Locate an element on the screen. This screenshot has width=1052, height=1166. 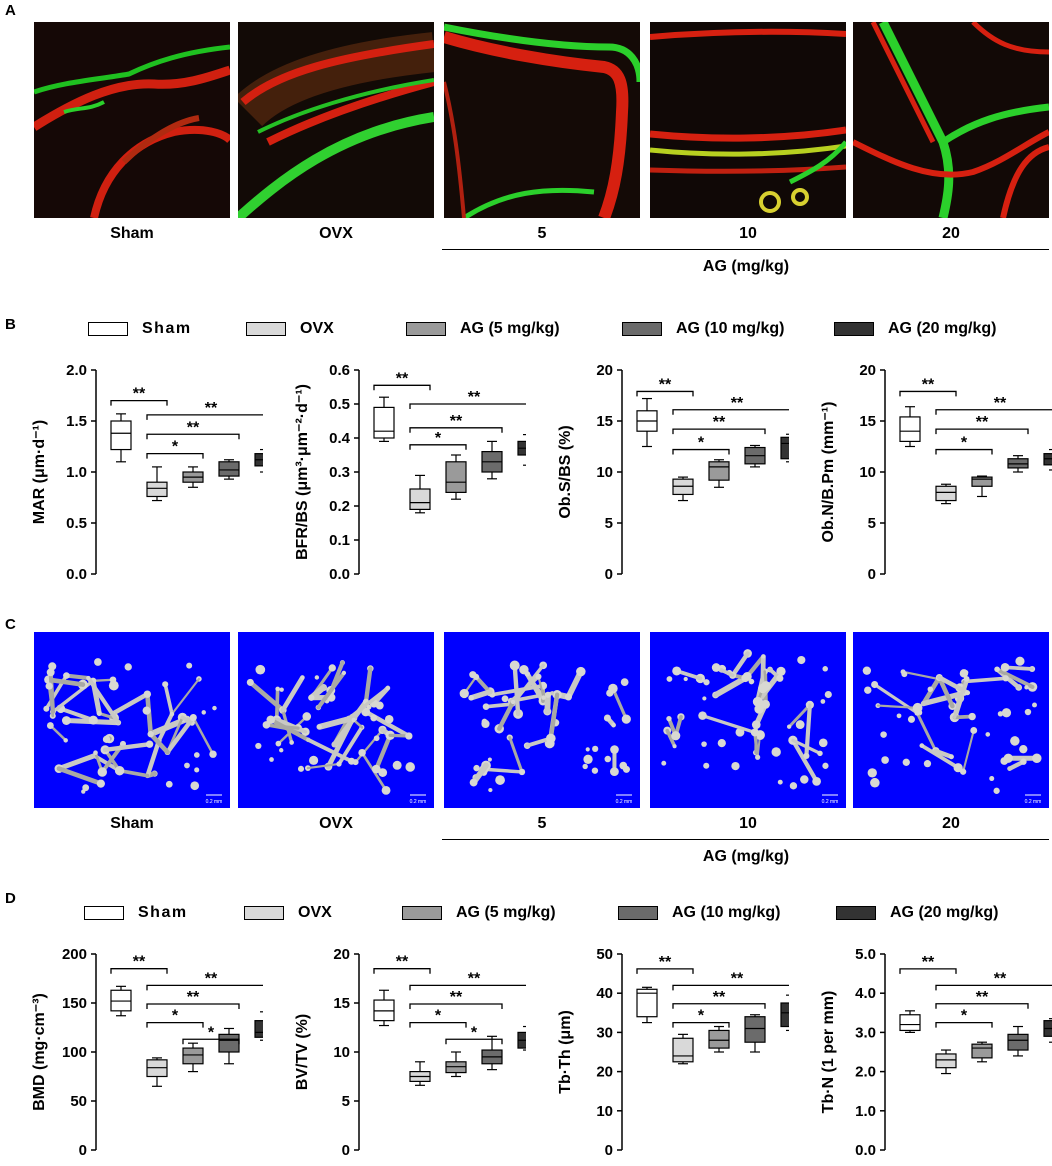
y-tick-label: 0.0 is located at coordinates (865, 1150).